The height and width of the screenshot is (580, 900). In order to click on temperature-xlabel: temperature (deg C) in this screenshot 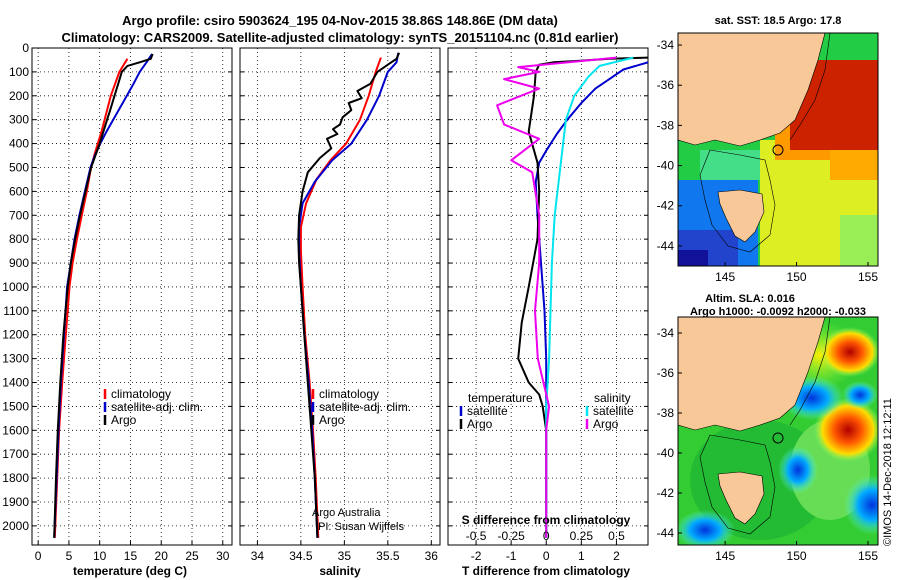, I will do `click(130, 571)`.